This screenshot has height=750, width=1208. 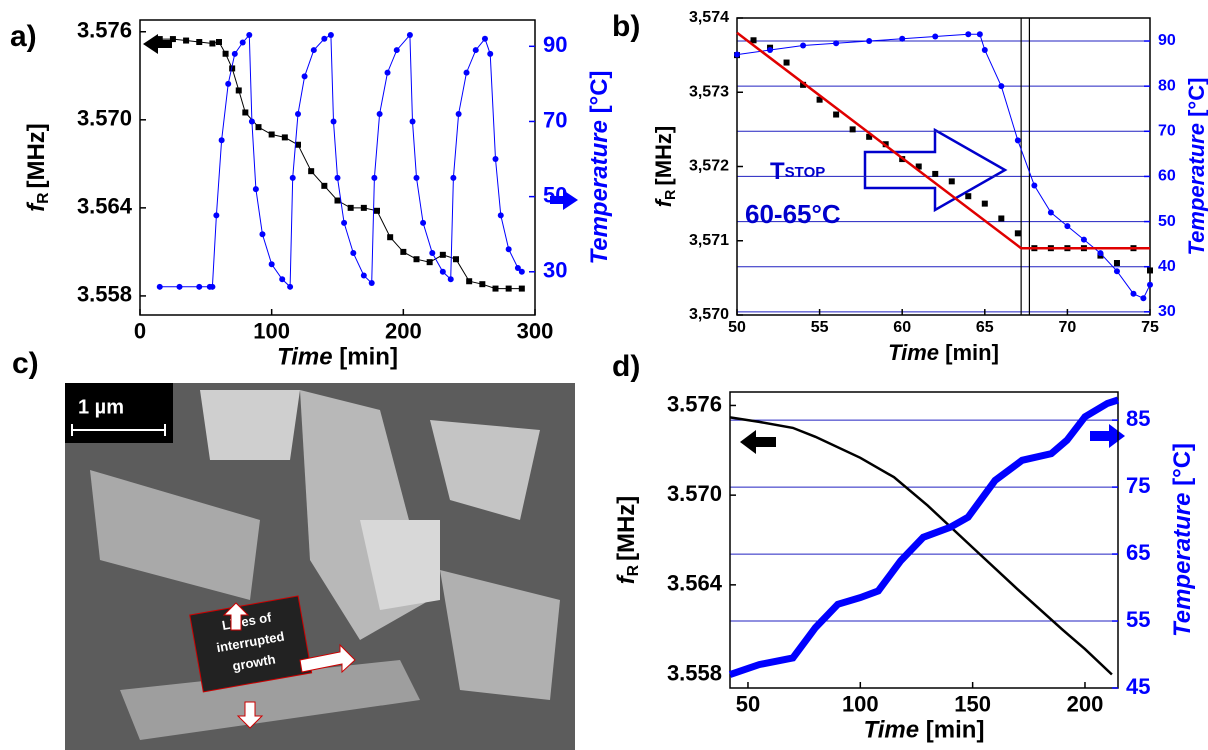 I want to click on x-tick-label: 75, so click(x=1150, y=327).